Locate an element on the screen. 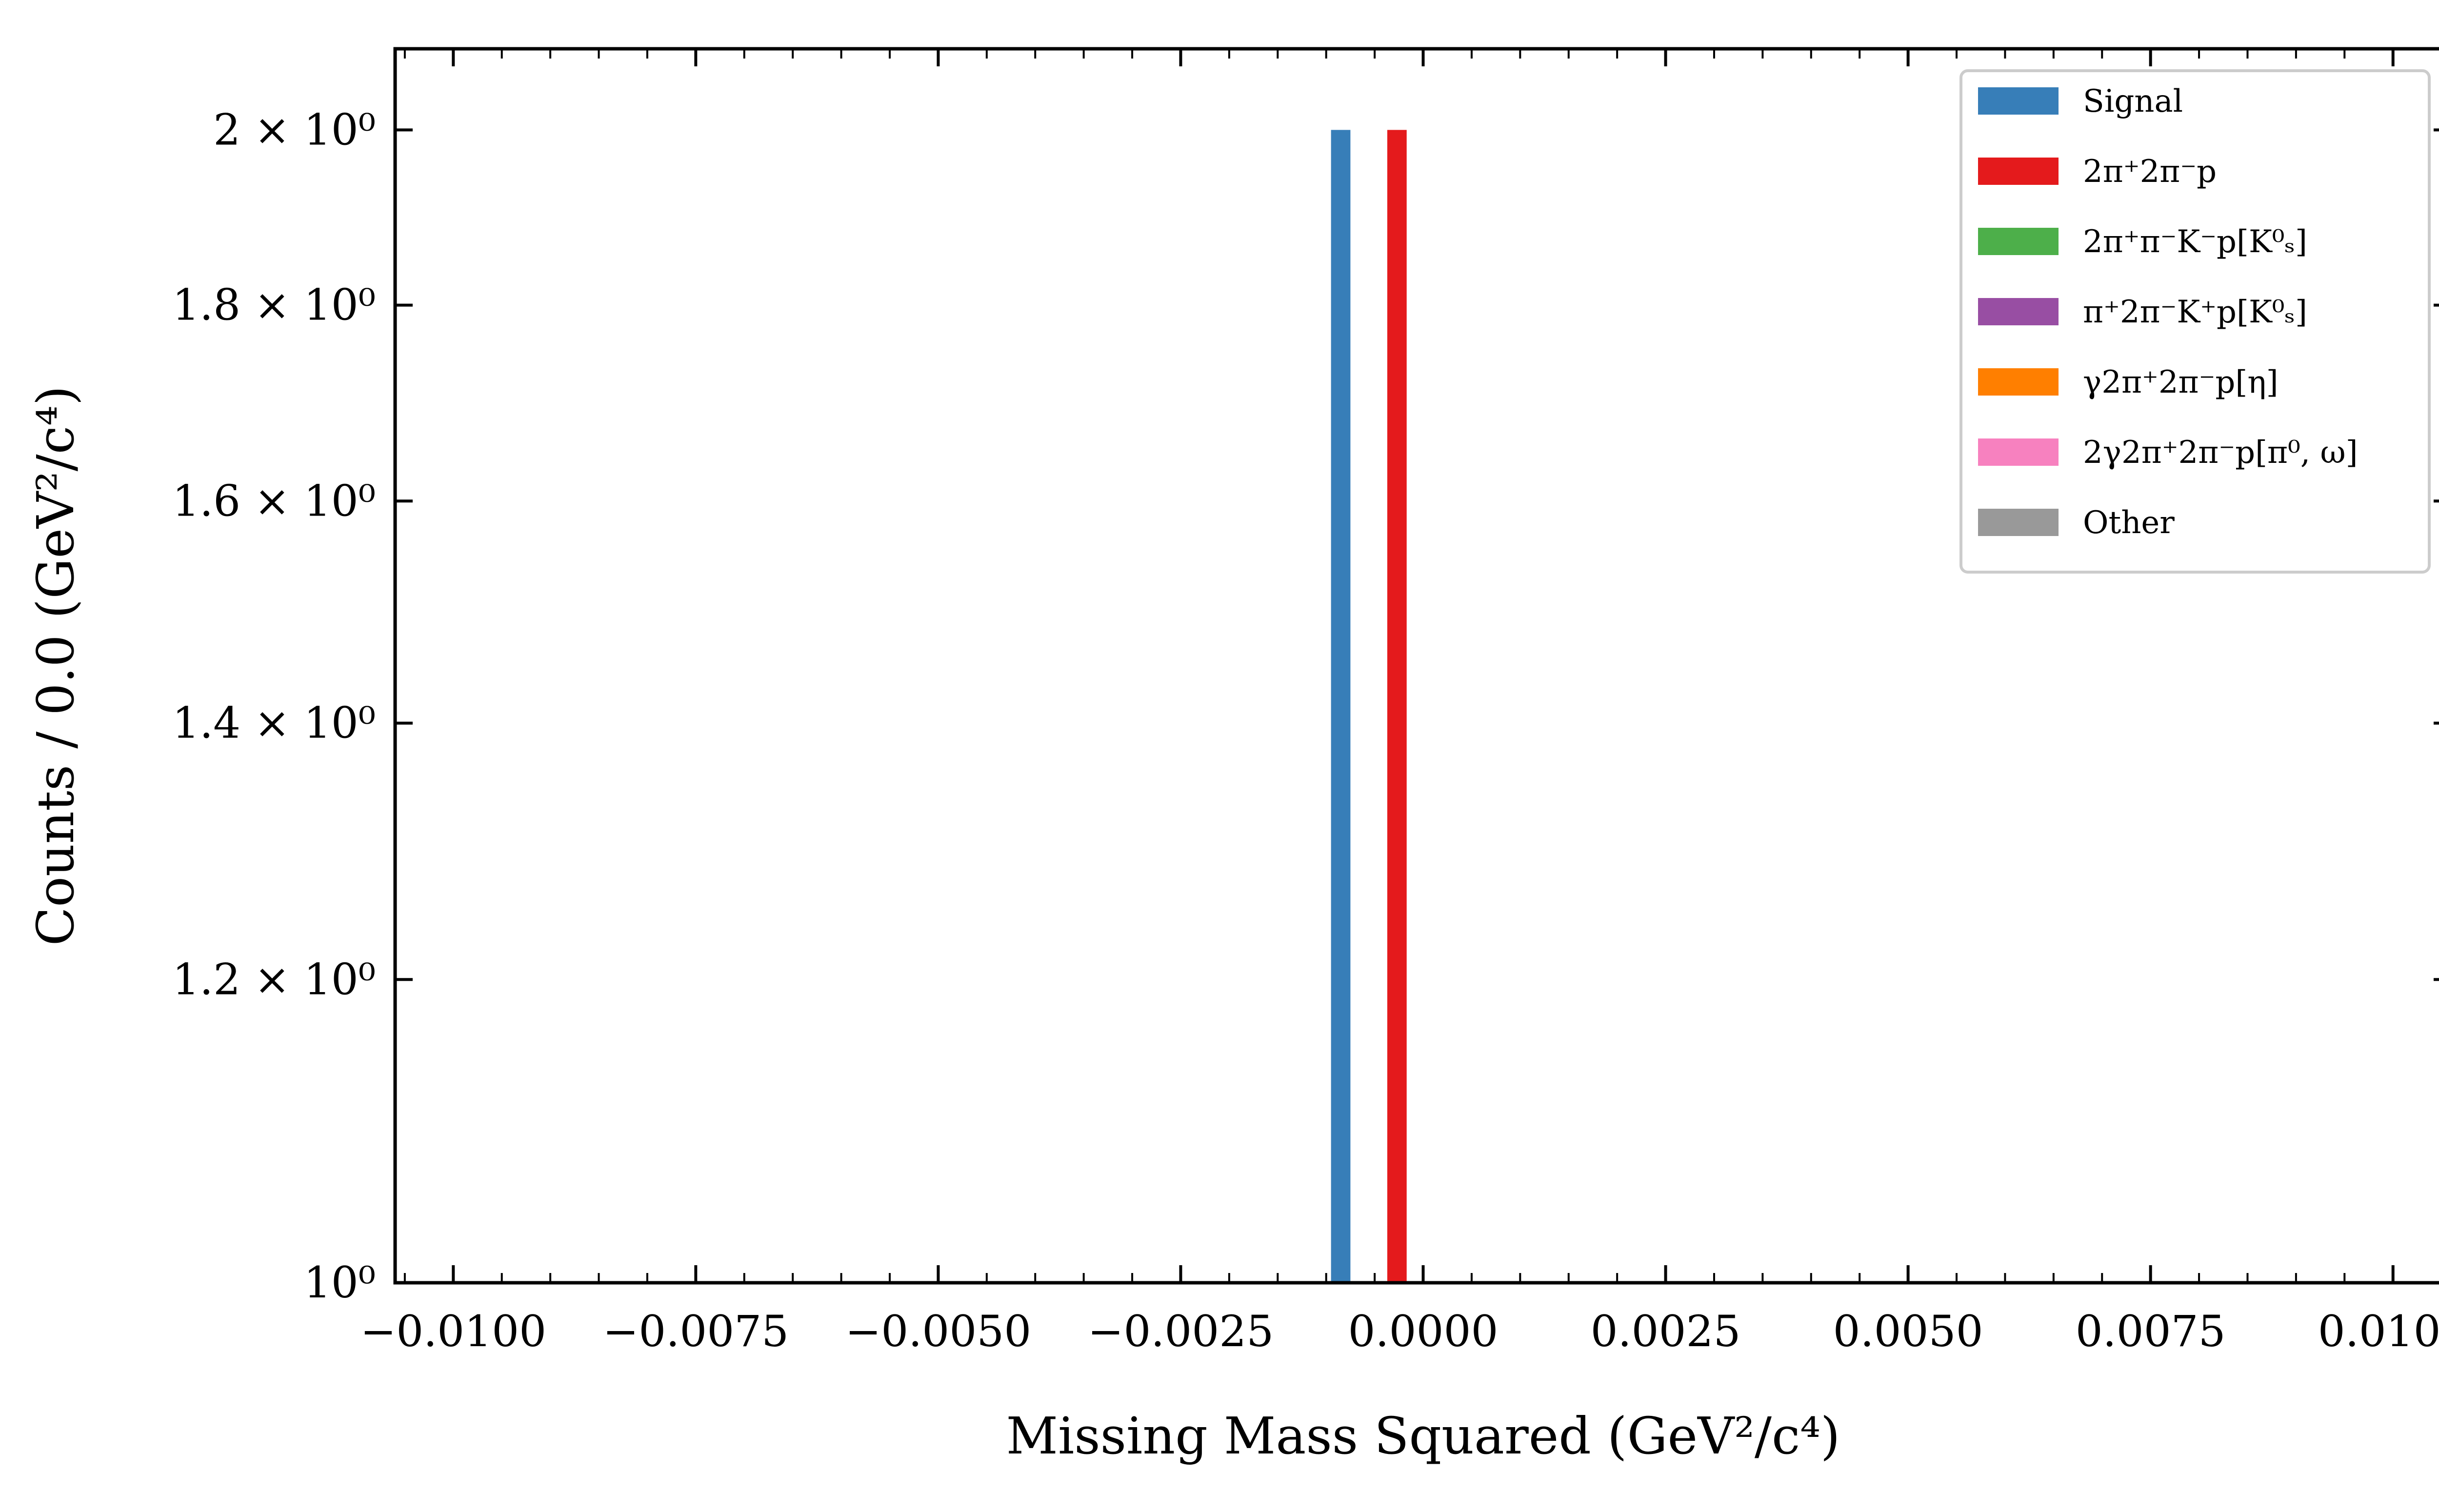 The image size is (2439, 1512). x-tick-label: −0.0100 is located at coordinates (453, 1331).